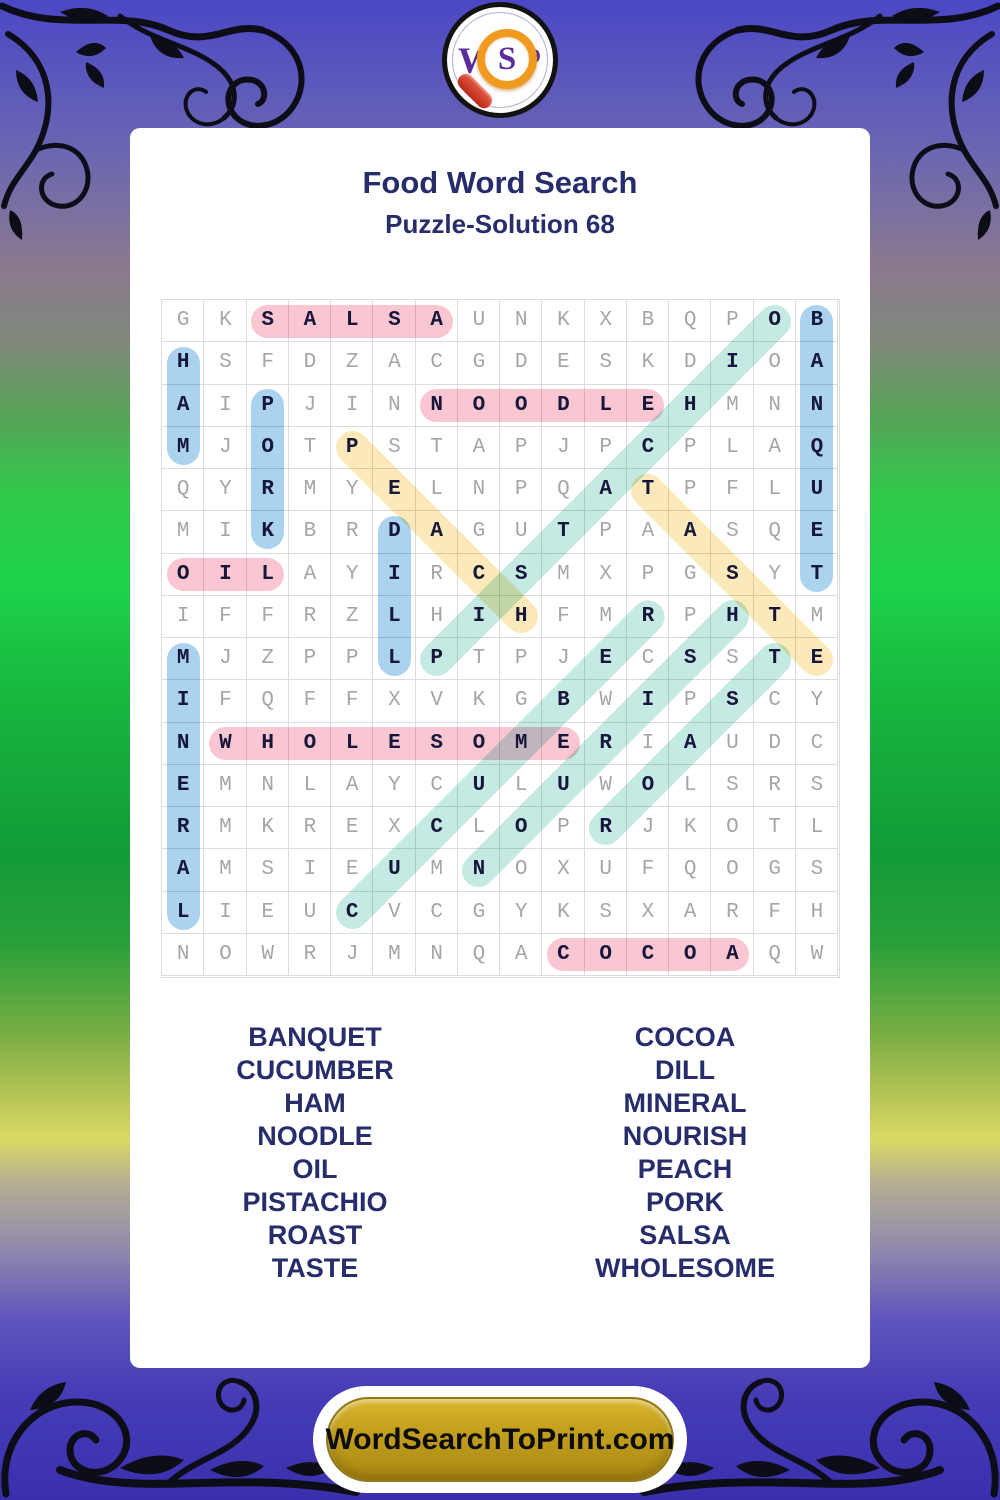  Describe the element at coordinates (507, 59) in the screenshot. I see `magnifier-lens: S` at that location.